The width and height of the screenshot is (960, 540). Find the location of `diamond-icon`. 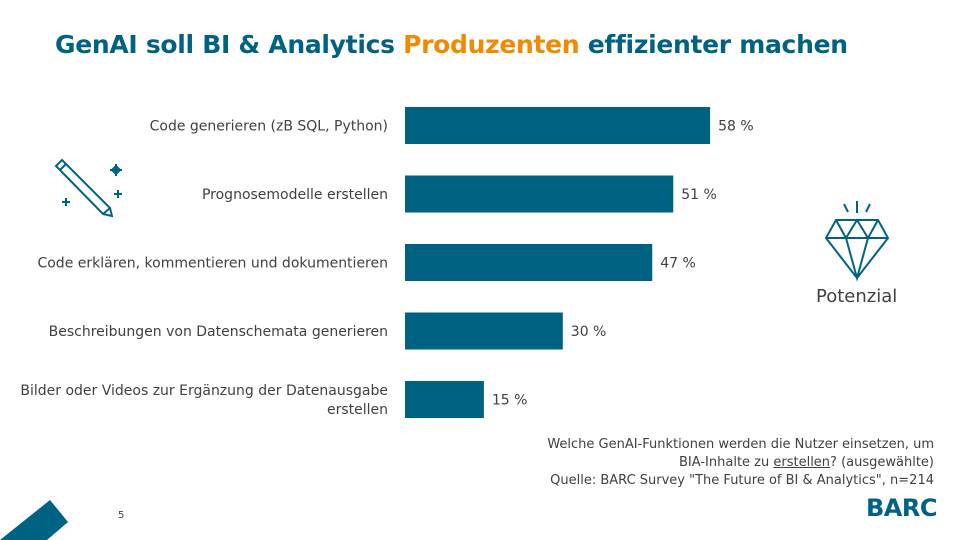

diamond-icon is located at coordinates (857, 241).